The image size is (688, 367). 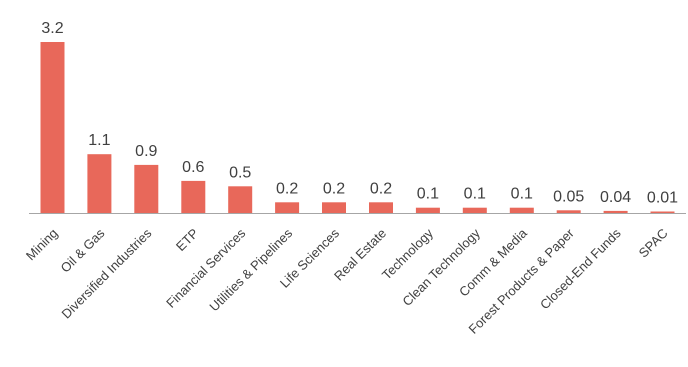 I want to click on data-label-8: 0.1, so click(x=428, y=194).